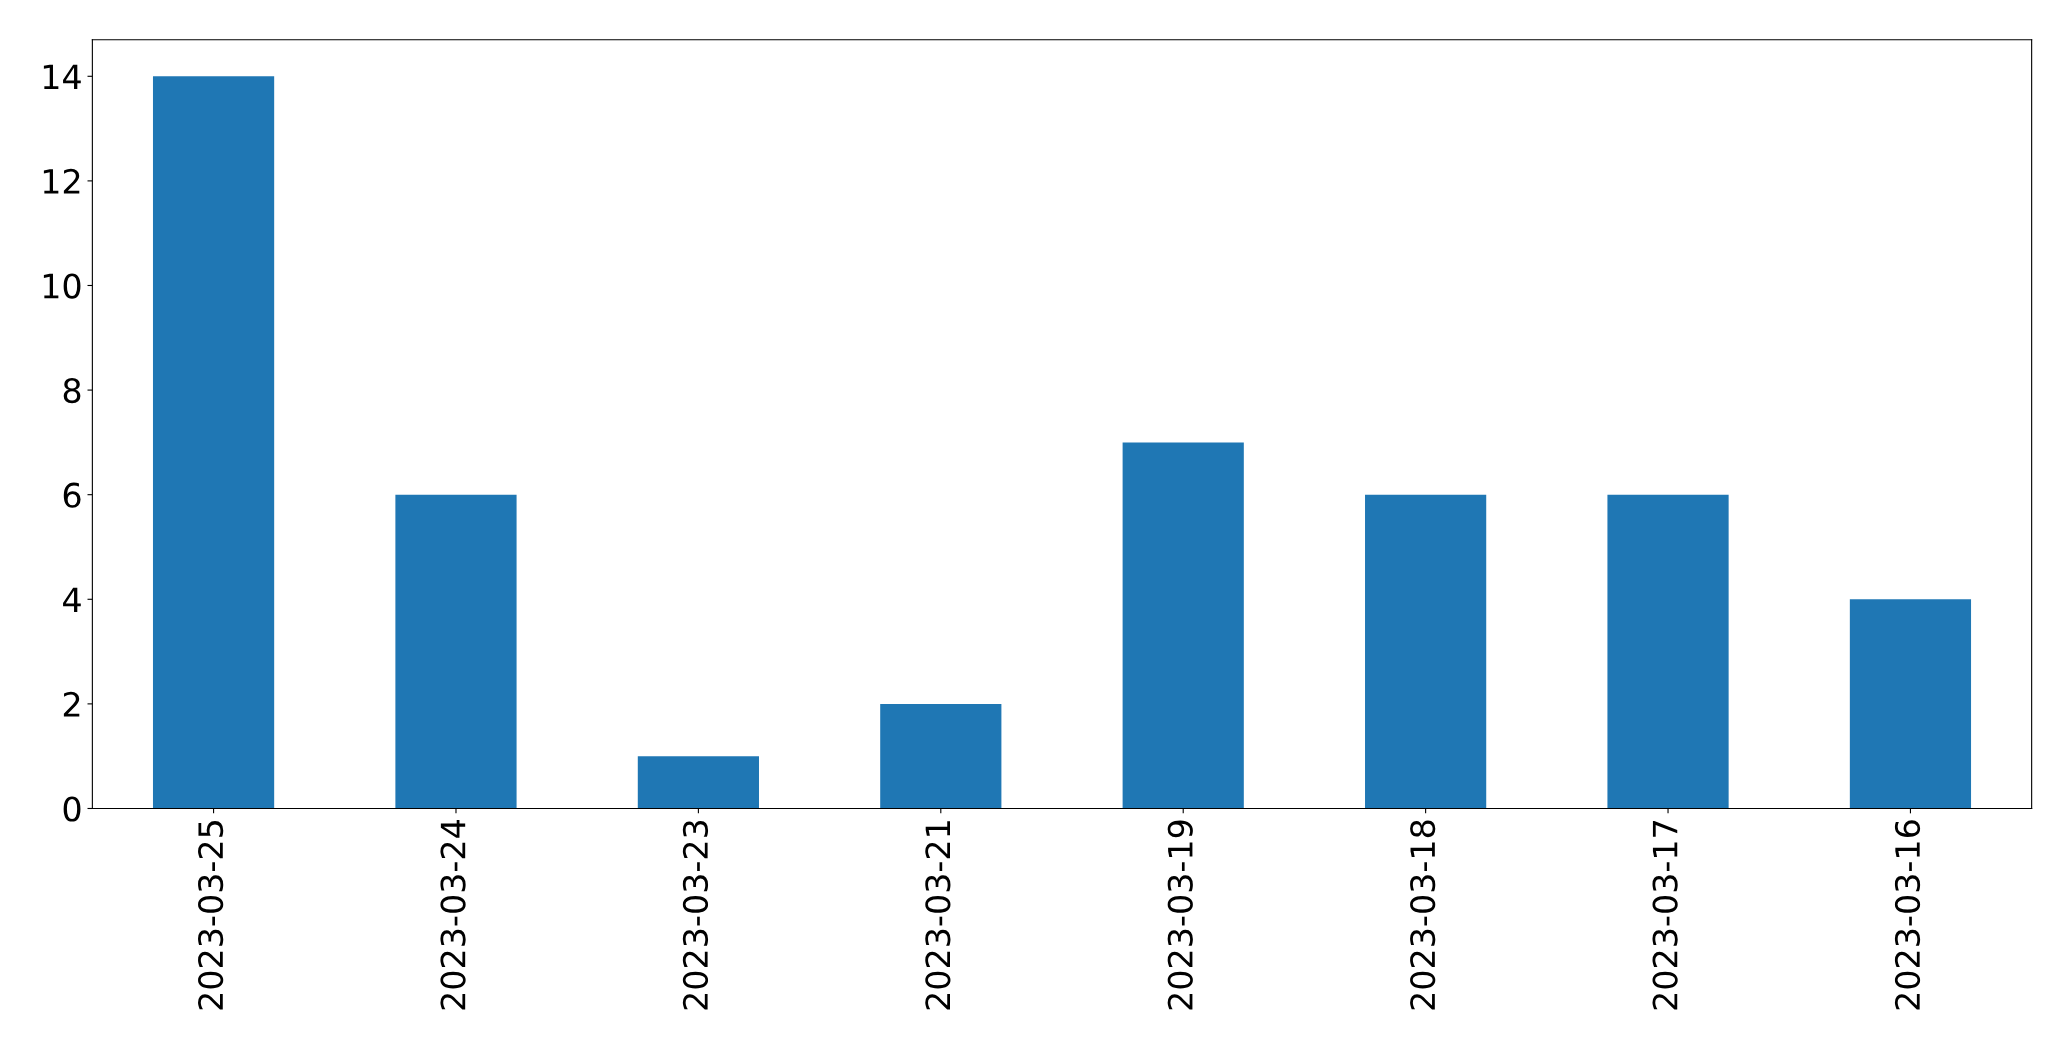 This screenshot has height=1061, width=2071. I want to click on x-tick-label: 2023-03-18, so click(1423, 915).